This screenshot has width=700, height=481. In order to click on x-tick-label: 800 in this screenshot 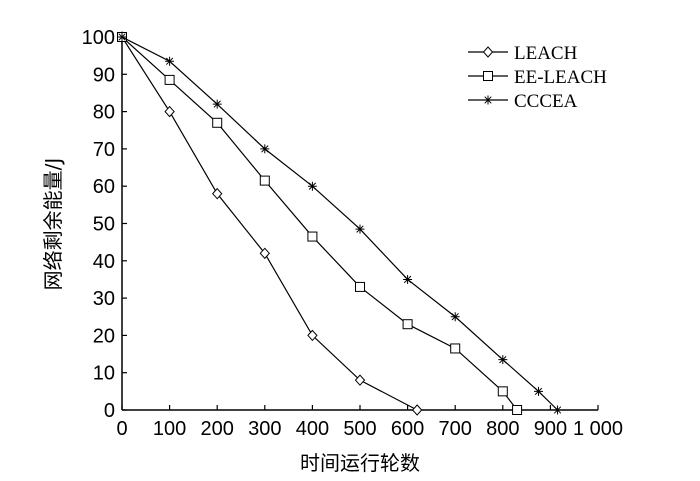, I will do `click(502, 429)`.